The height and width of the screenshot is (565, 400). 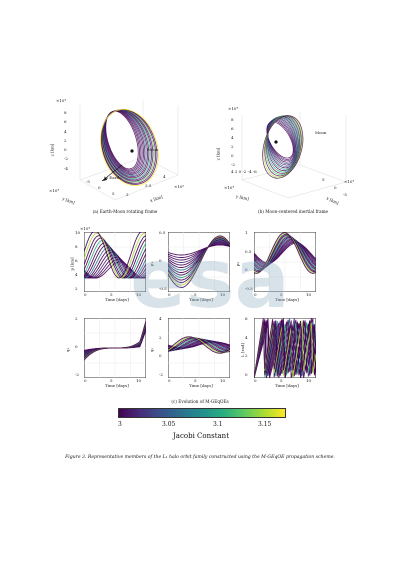 I want to click on subplot-ylabel: p [km], so click(x=72, y=264).